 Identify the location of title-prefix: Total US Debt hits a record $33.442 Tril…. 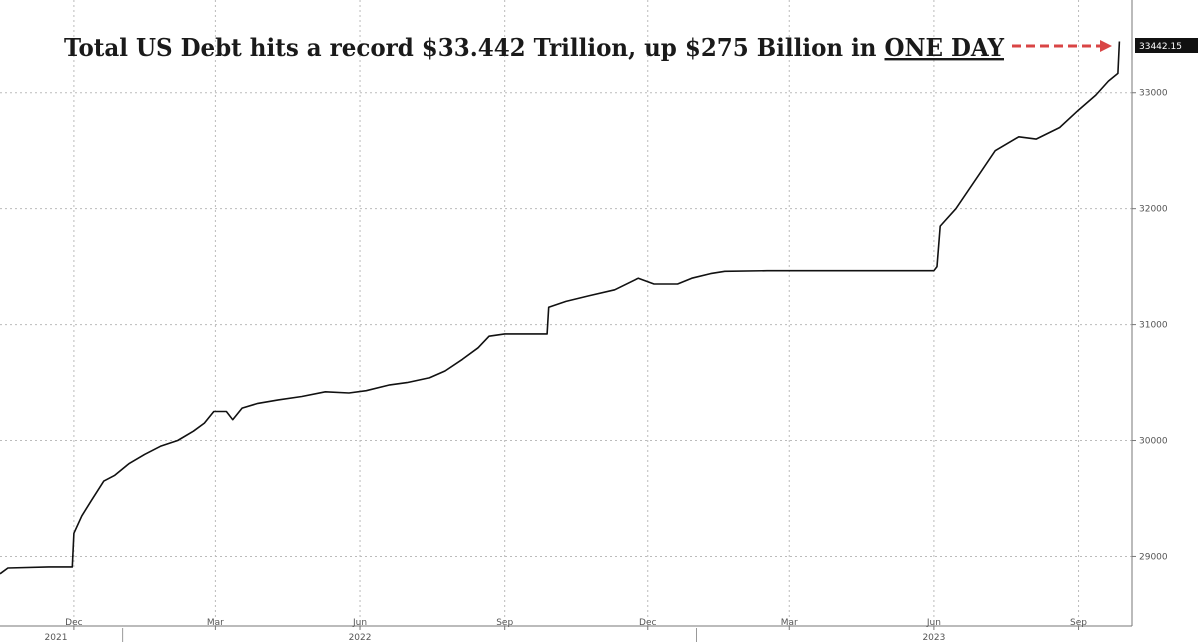
(474, 47).